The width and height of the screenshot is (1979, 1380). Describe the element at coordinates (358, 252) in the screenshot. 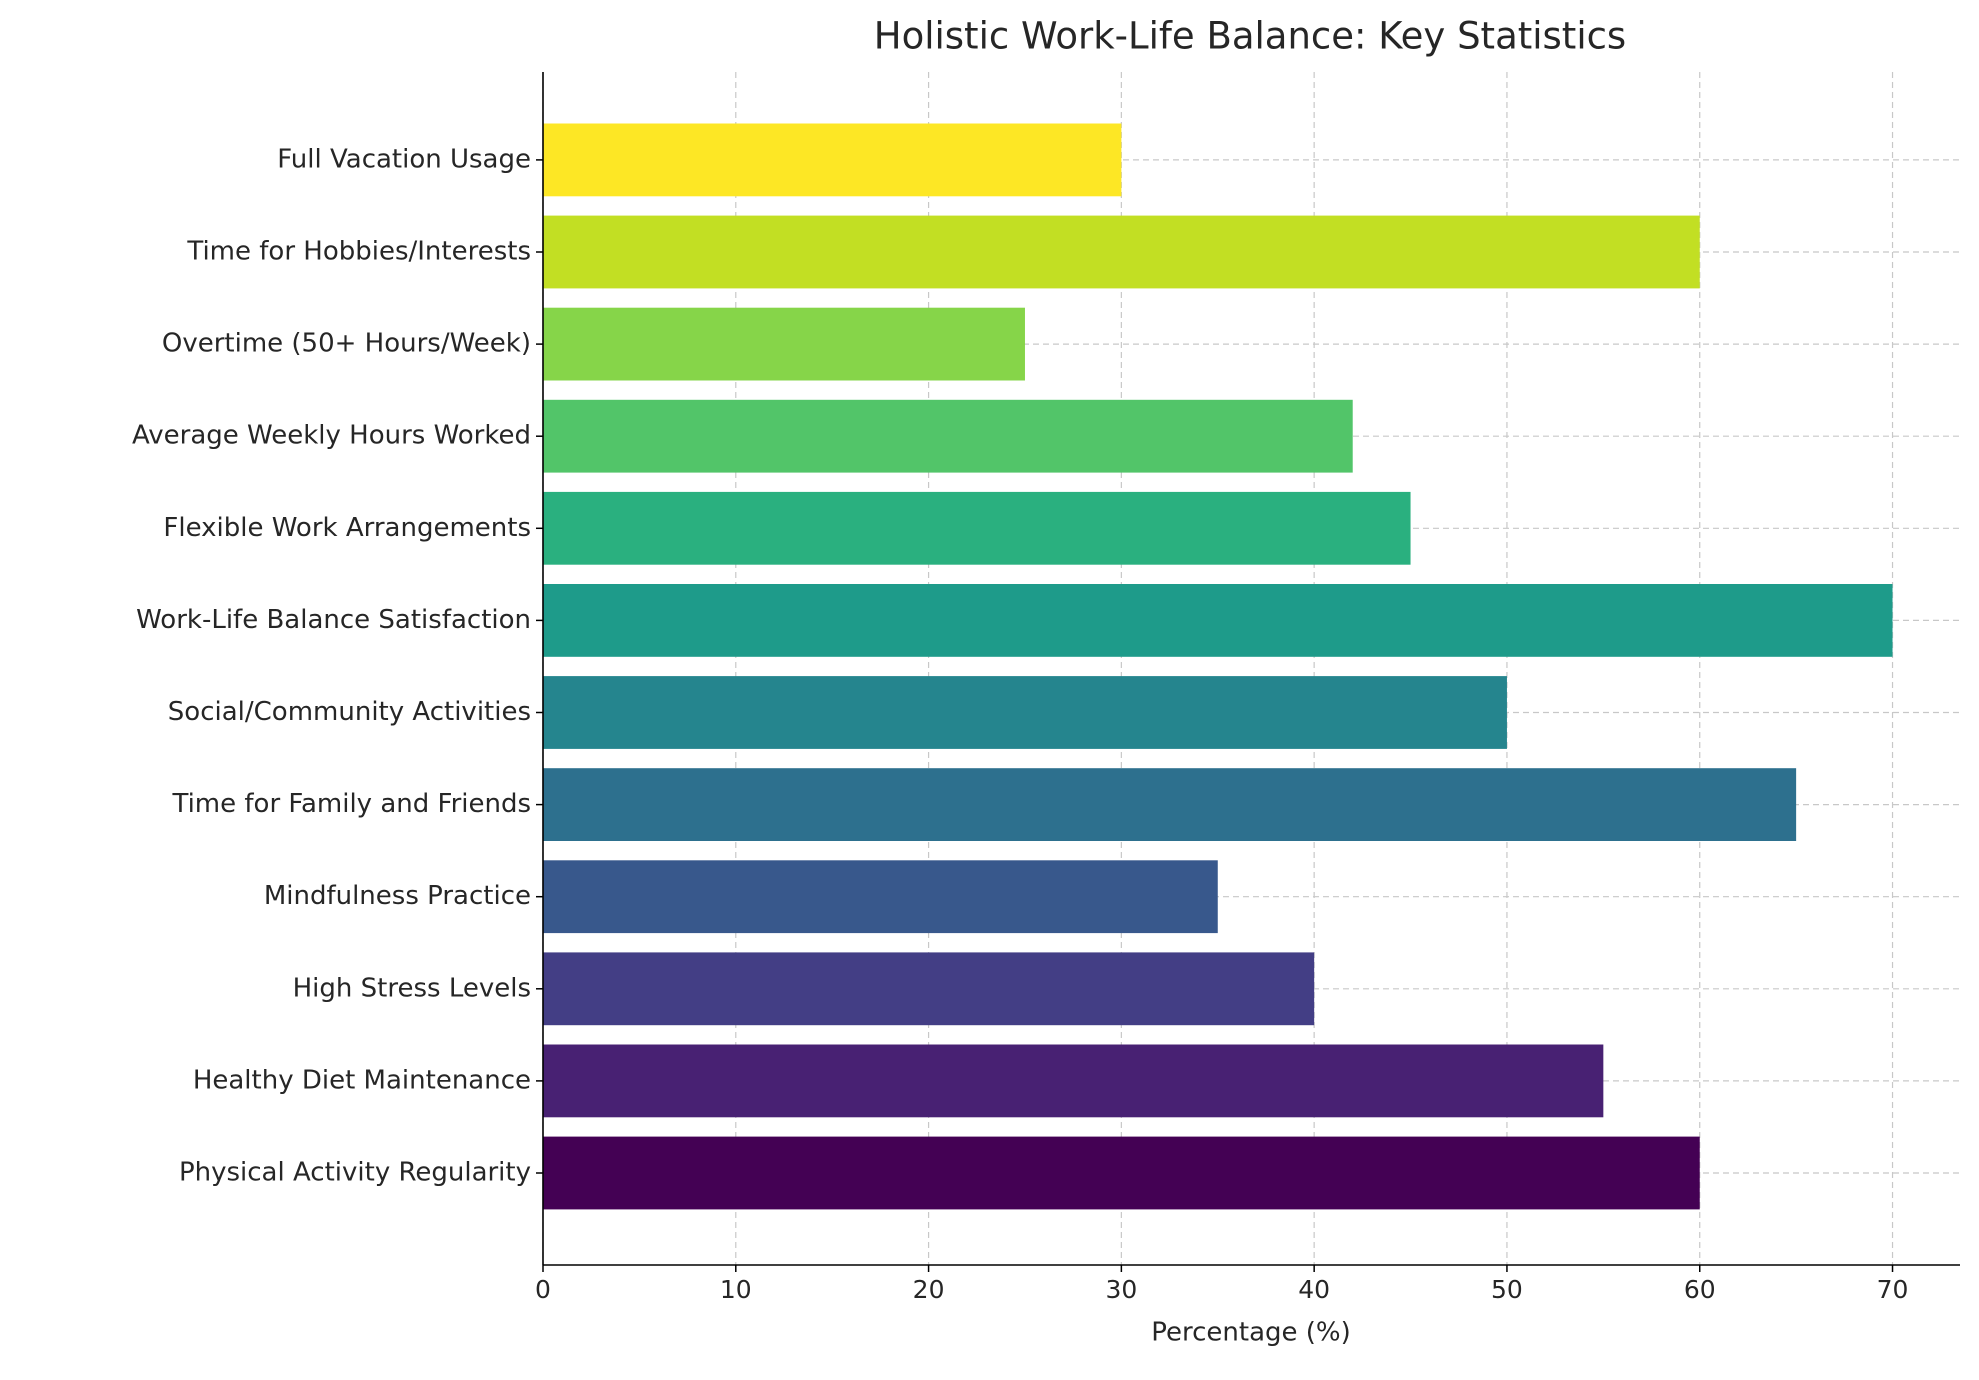

I see `y-tick-label: Time for Hobbies/Interests` at that location.